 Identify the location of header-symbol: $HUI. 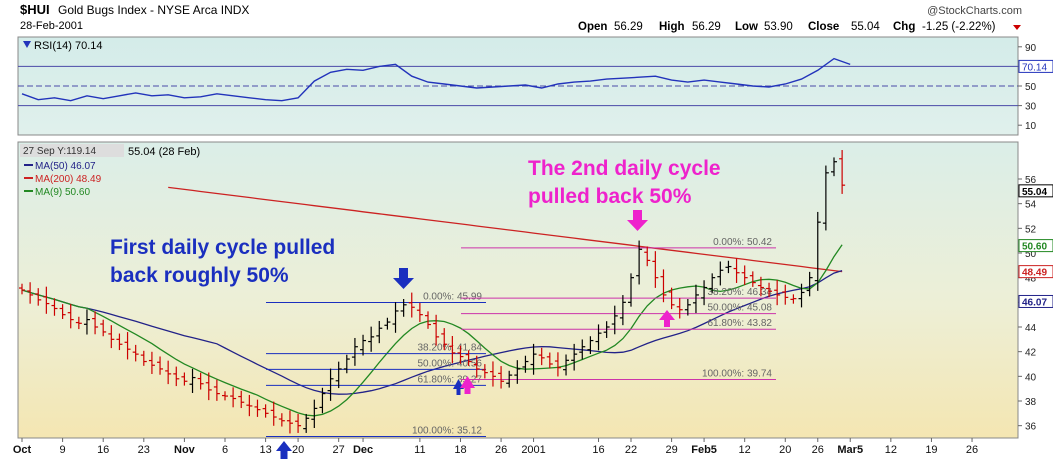
(35, 9).